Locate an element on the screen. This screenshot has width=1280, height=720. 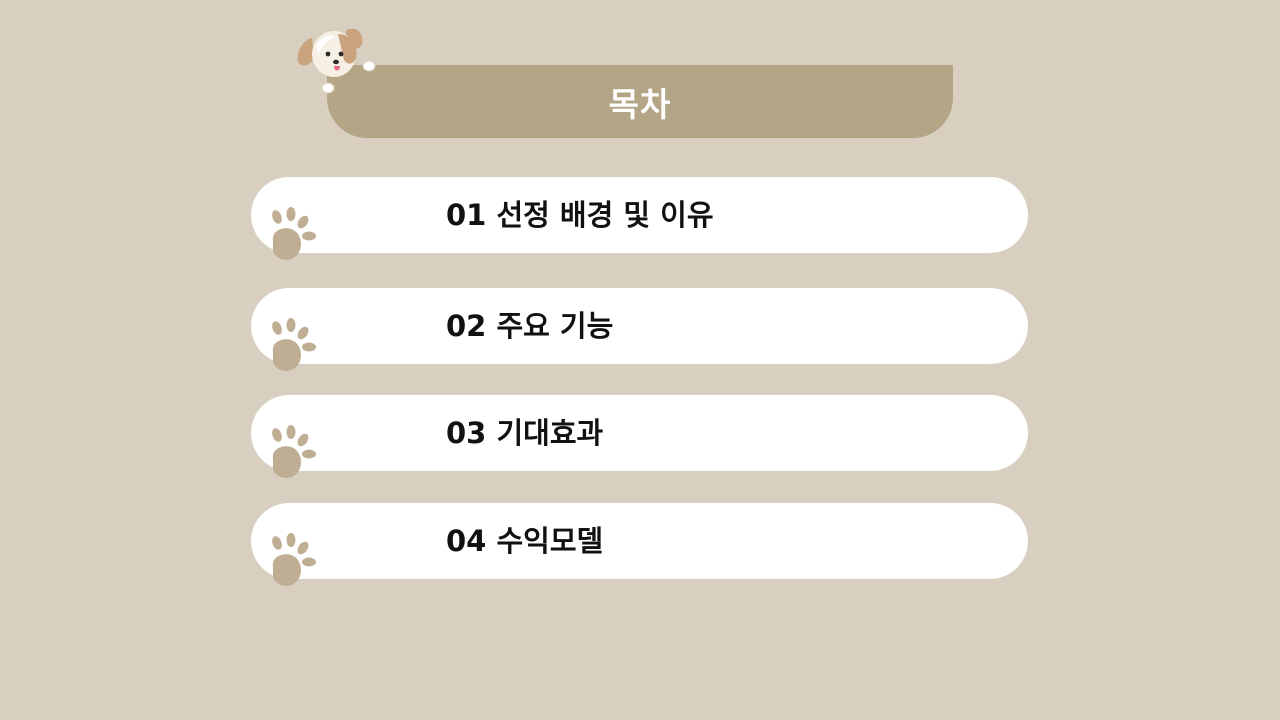
toc-item-label: 02 주요 기능 is located at coordinates (530, 326).